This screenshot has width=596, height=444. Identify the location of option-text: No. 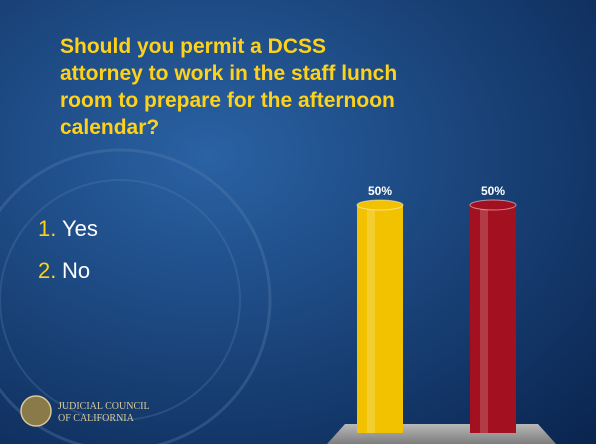
(76, 270).